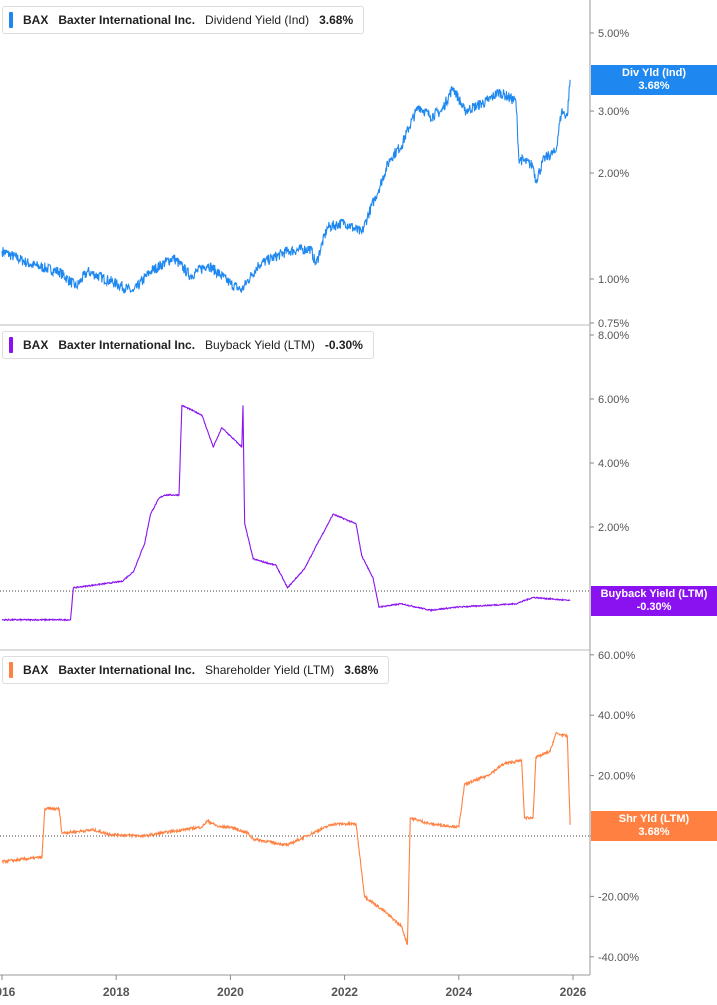 The height and width of the screenshot is (1005, 717). Describe the element at coordinates (617, 777) in the screenshot. I see `y-tick-label: 20.00%` at that location.